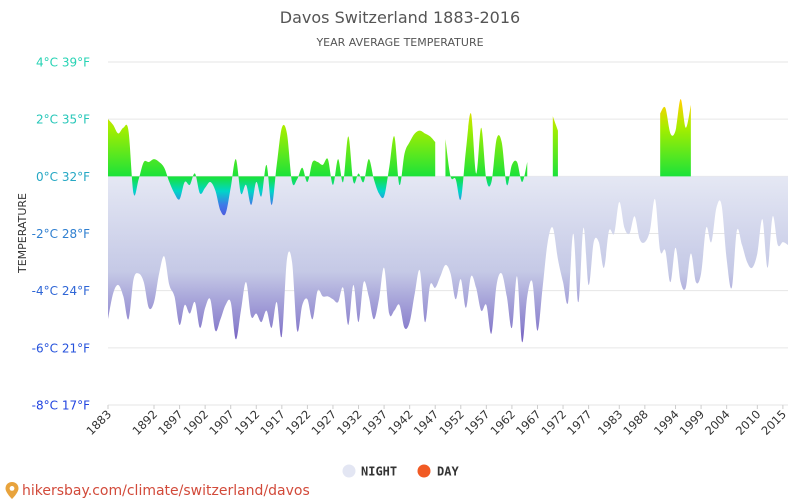 This screenshot has width=800, height=500. I want to click on x-tick-label: 1983, so click(610, 422).